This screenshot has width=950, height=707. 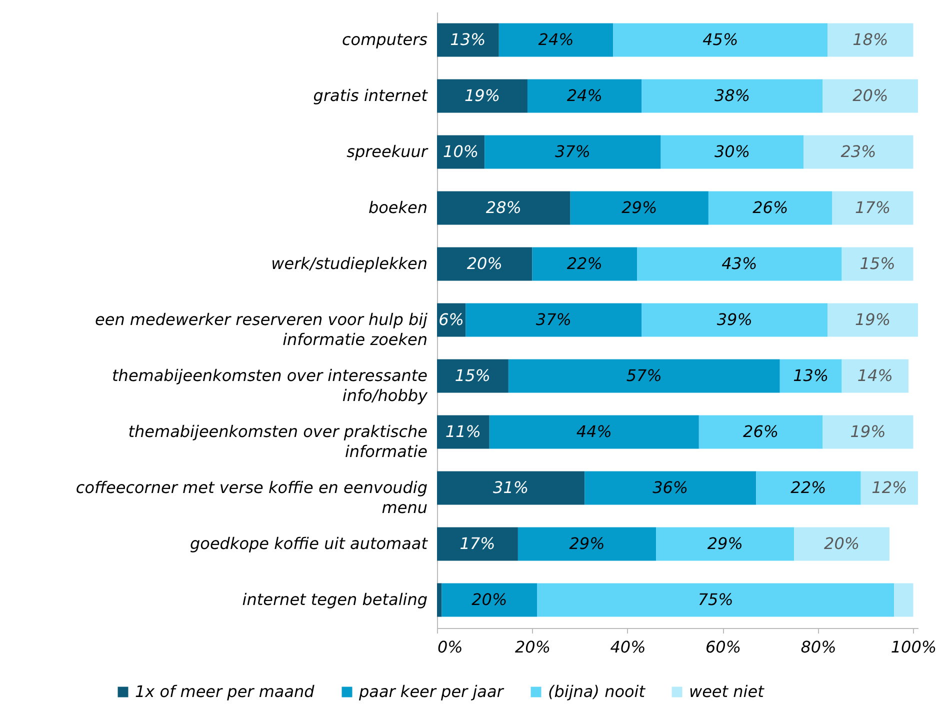 I want to click on legend-label: 1x of meer per maand, so click(x=225, y=691).